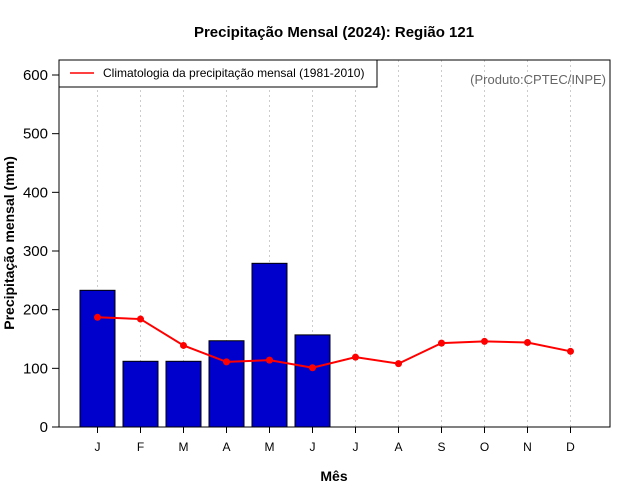 This screenshot has width=640, height=500. What do you see at coordinates (140, 447) in the screenshot?
I see `x-tick-label: F` at bounding box center [140, 447].